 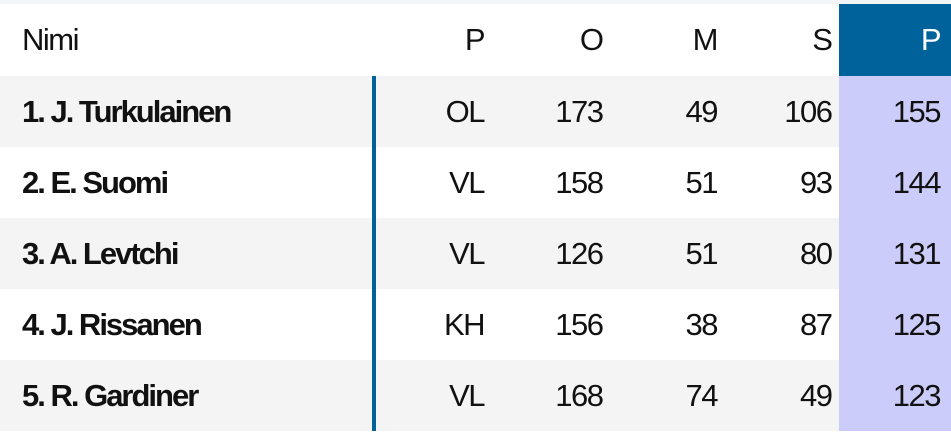 I want to click on games-played: 126, so click(x=546, y=253).